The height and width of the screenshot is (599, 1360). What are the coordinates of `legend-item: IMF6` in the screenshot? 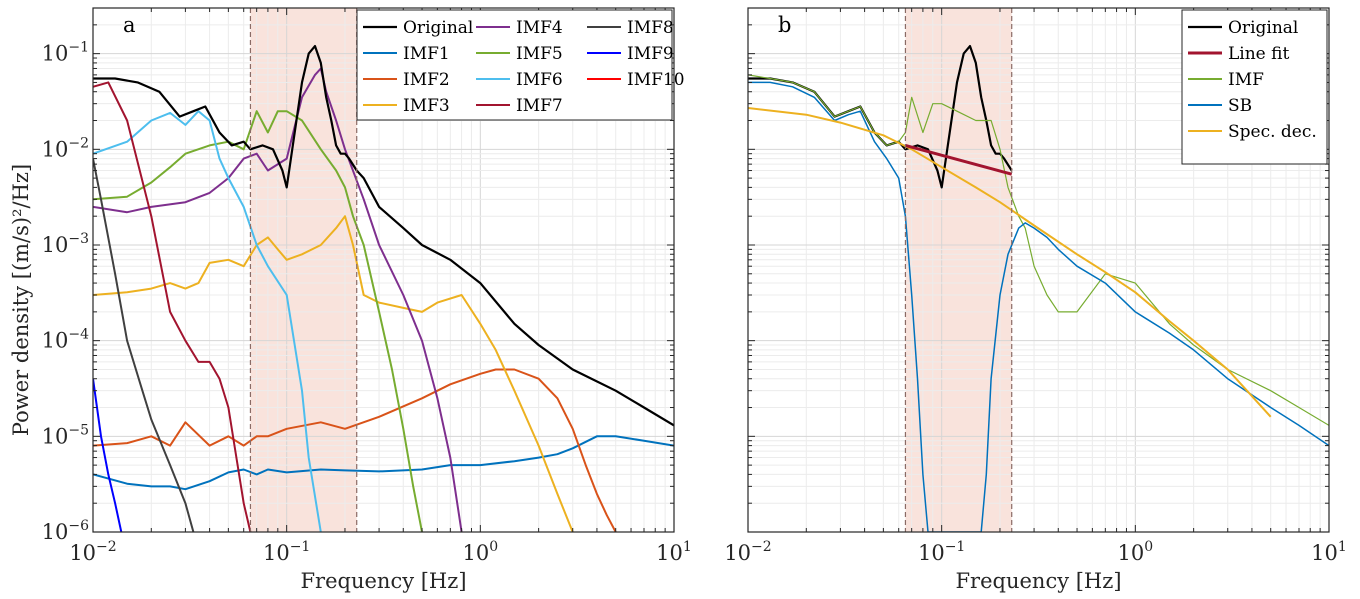 It's located at (519, 80).